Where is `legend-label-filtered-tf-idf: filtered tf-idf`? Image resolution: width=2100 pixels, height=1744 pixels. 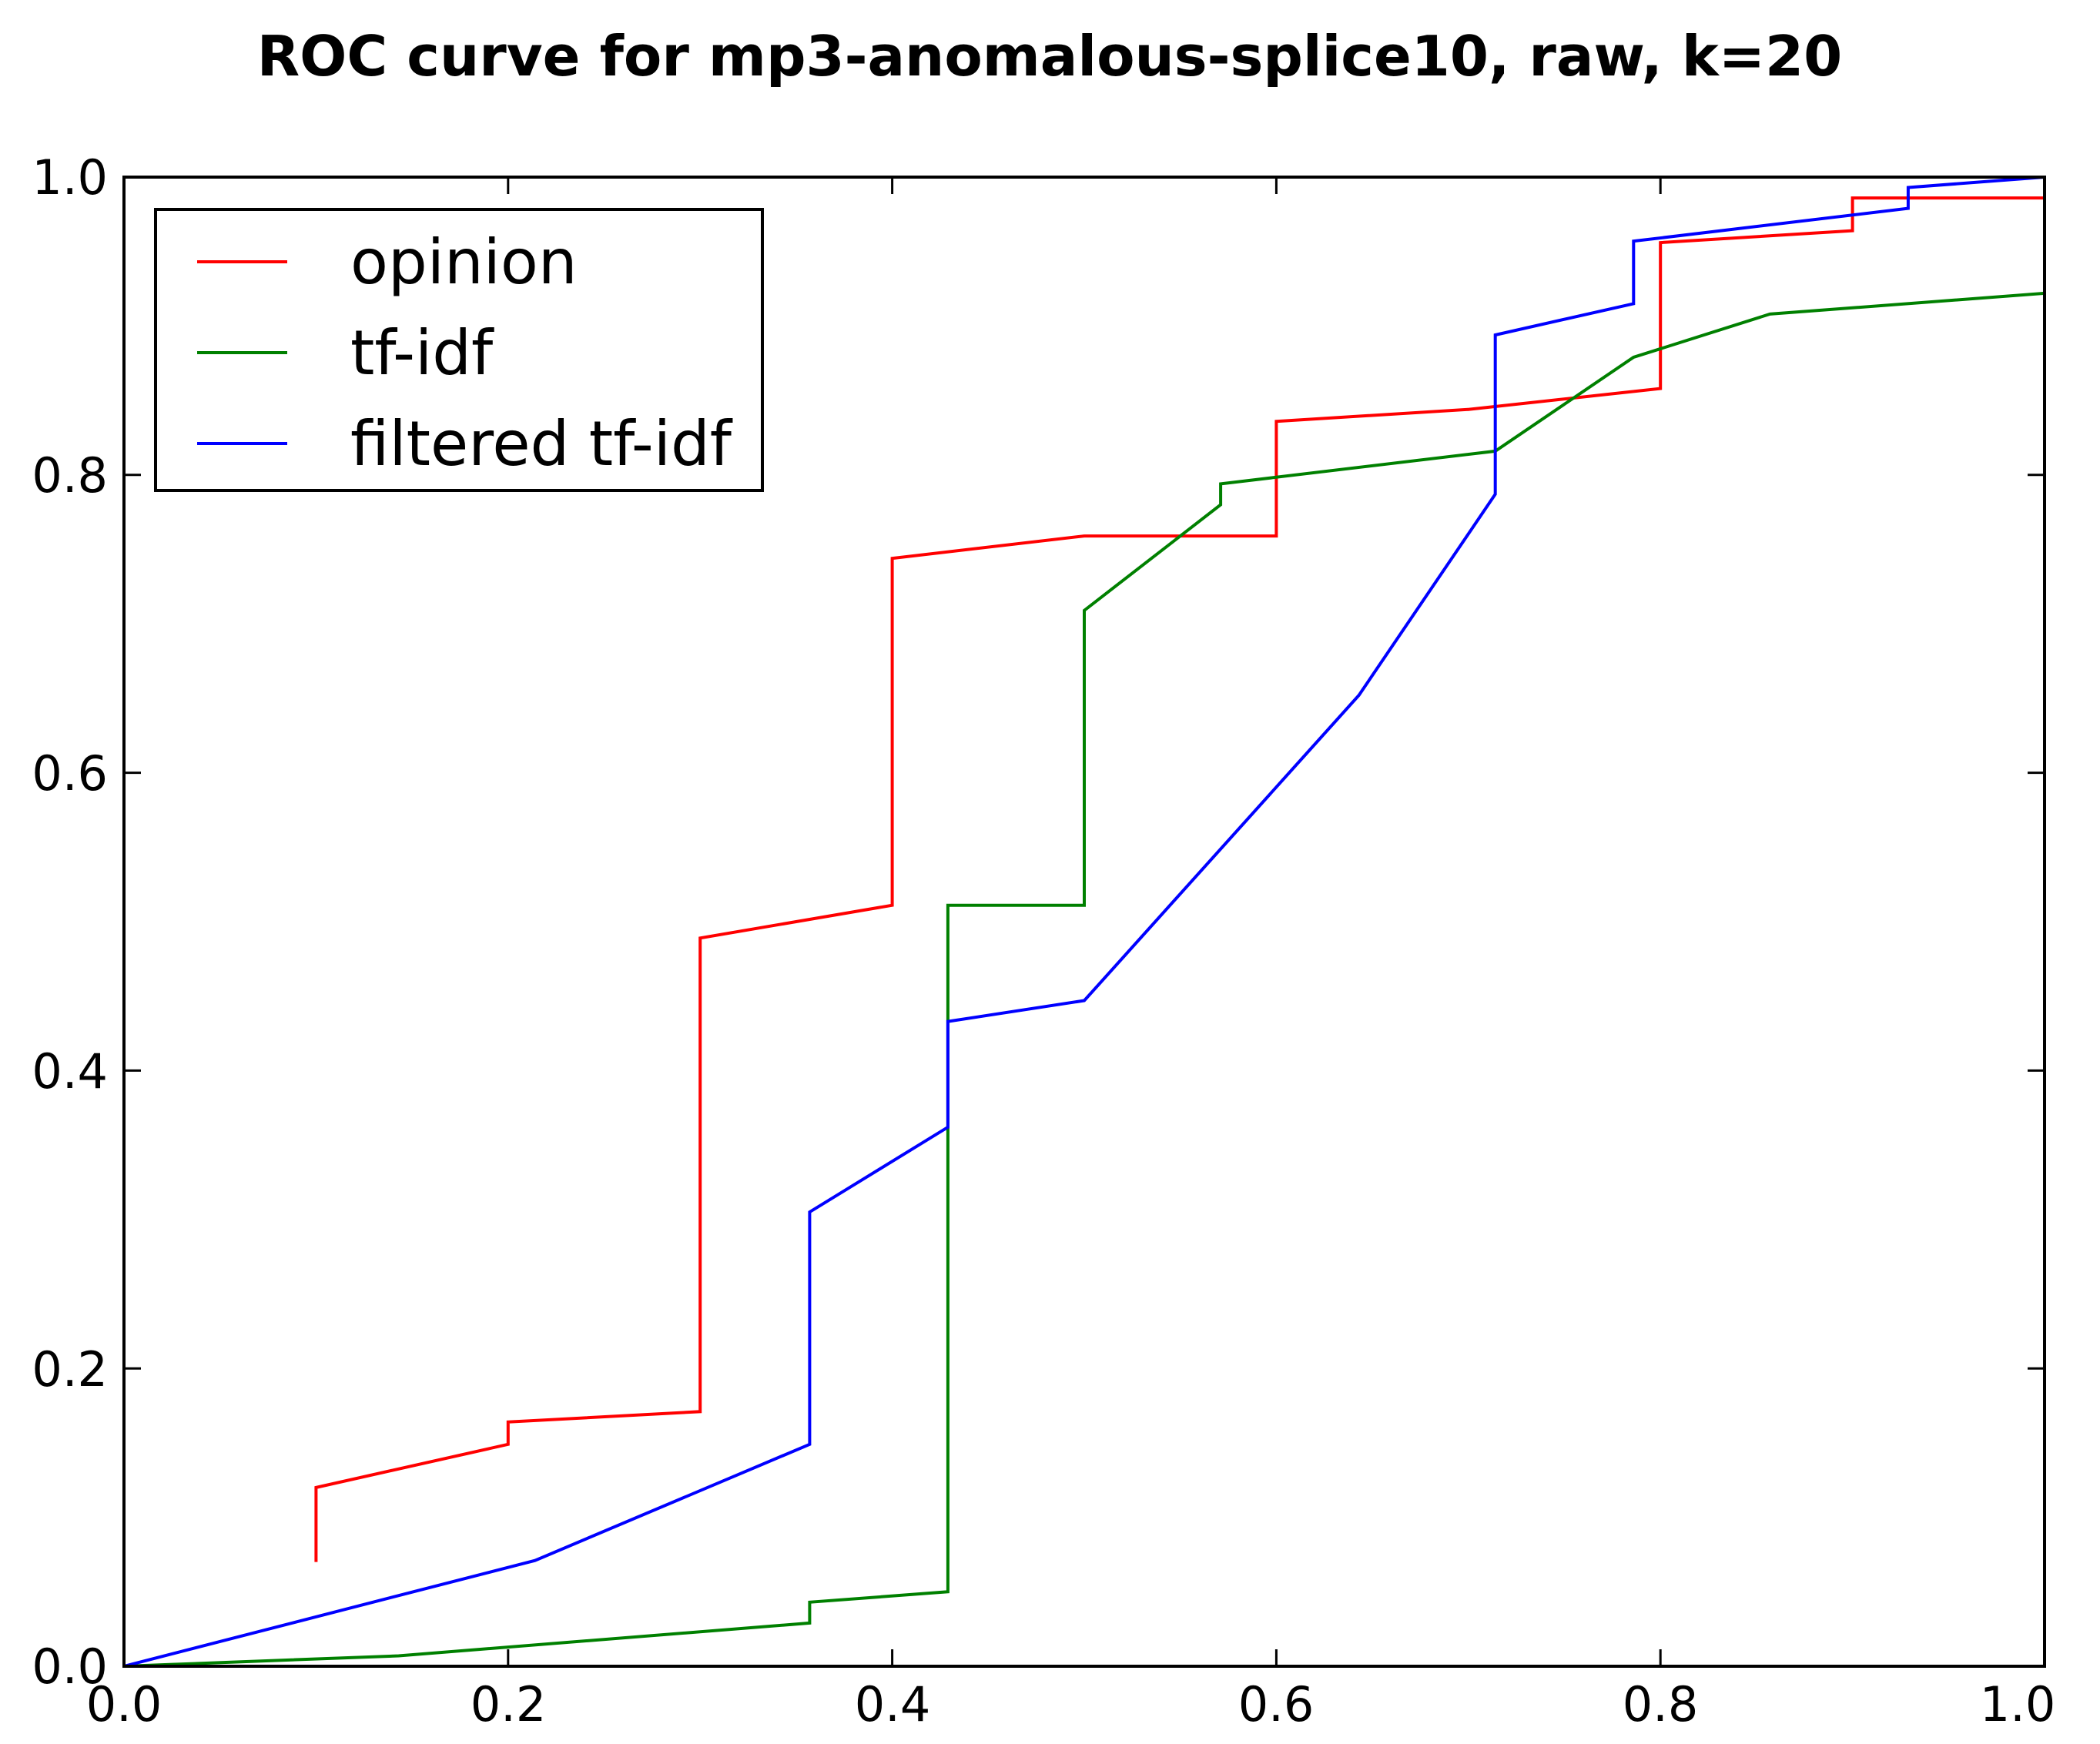 legend-label-filtered-tf-idf: filtered tf-idf is located at coordinates (541, 444).